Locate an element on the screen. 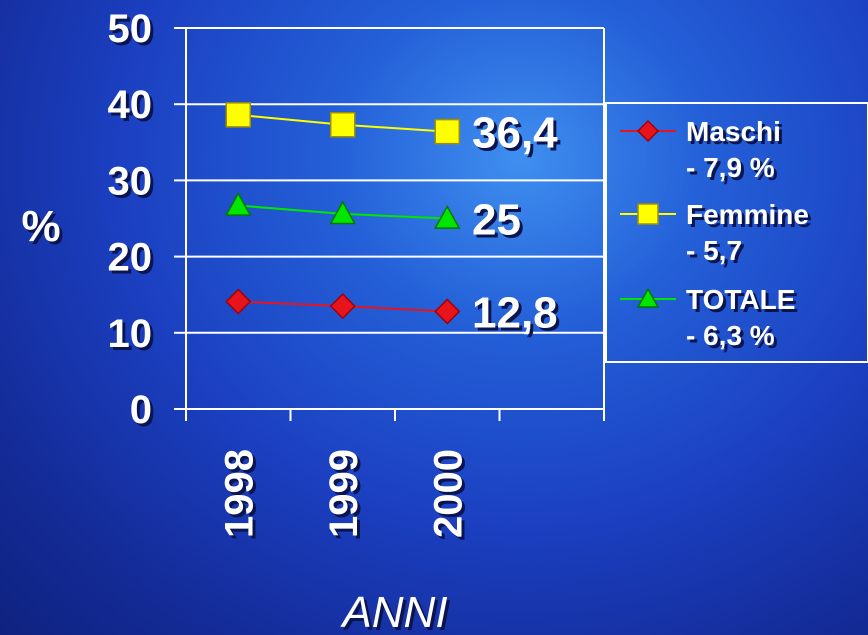 The height and width of the screenshot is (635, 868). data-point-maschi-1998 is located at coordinates (238, 301).